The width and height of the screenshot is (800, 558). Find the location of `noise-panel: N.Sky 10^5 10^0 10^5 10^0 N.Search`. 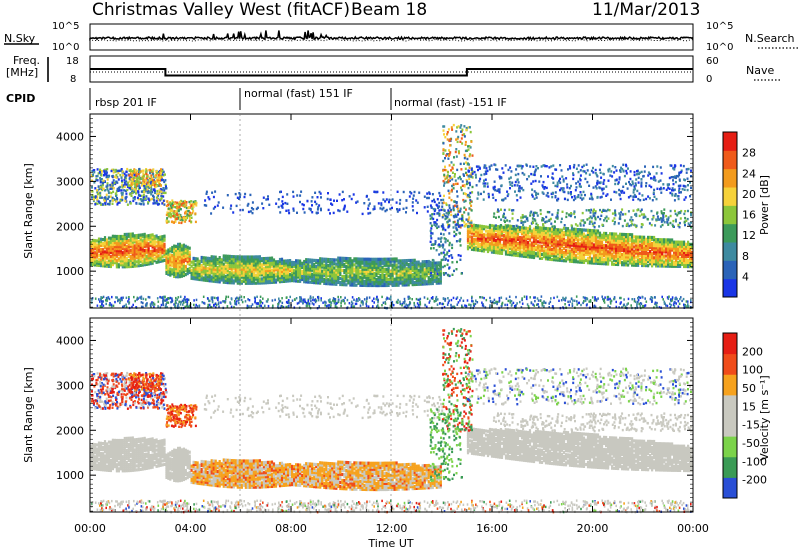

noise-panel: N.Sky 10^5 10^0 10^5 10^0 N.Search is located at coordinates (401, 37).